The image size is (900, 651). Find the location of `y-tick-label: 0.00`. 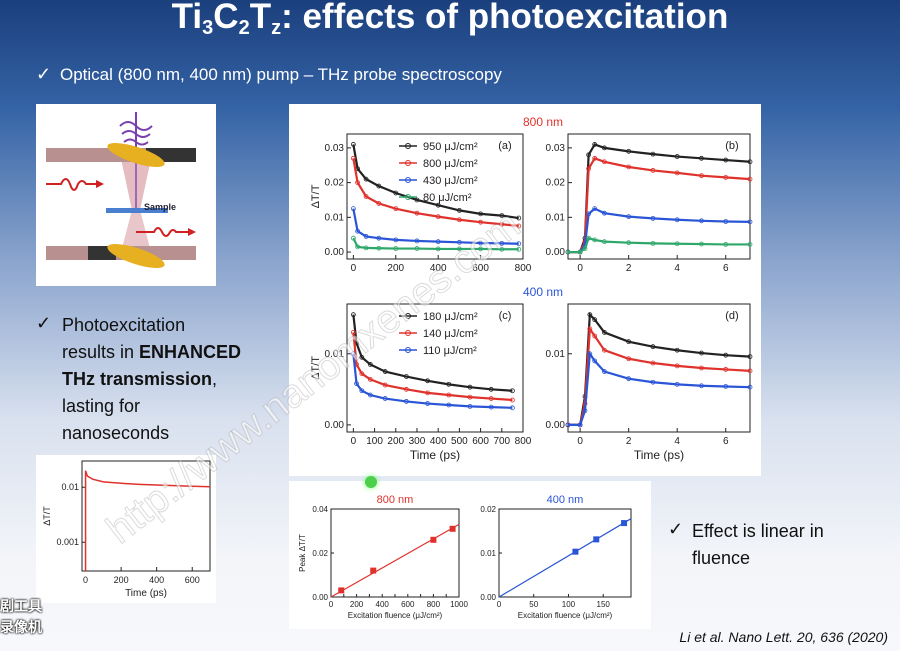

y-tick-label: 0.00 is located at coordinates (556, 252).